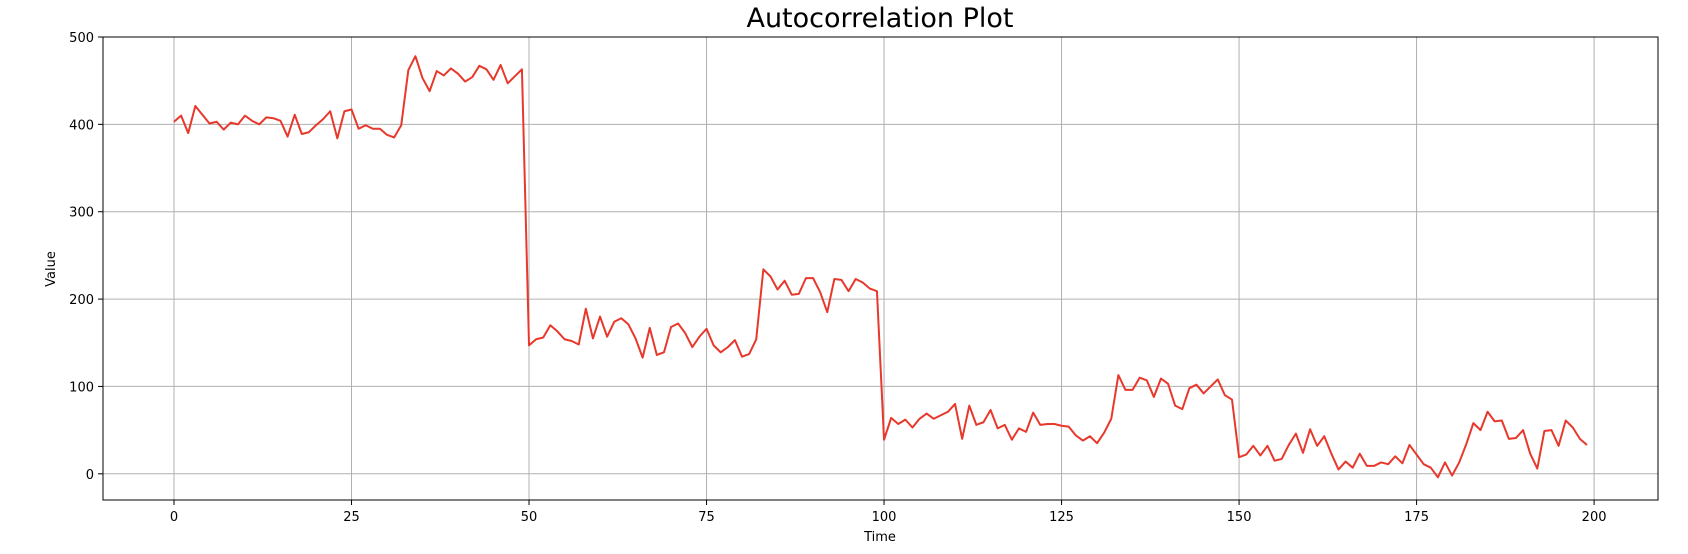 The width and height of the screenshot is (1688, 554). Describe the element at coordinates (529, 517) in the screenshot. I see `x-tick-label: 50` at that location.